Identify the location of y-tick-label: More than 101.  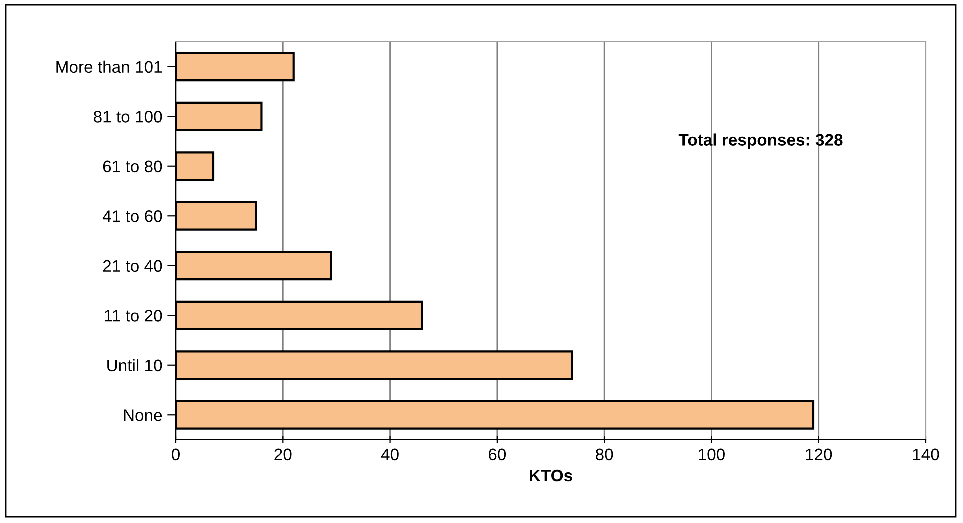
(109, 67).